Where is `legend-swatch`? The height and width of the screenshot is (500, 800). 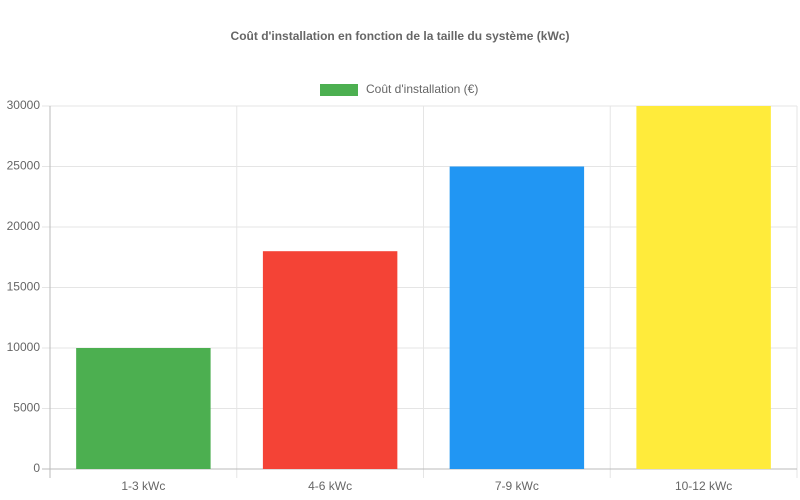 legend-swatch is located at coordinates (339, 90).